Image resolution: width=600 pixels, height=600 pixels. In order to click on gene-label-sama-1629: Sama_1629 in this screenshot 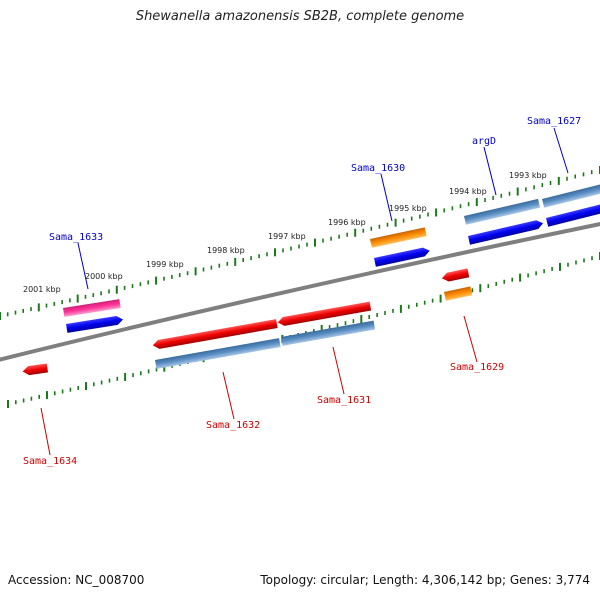, I will do `click(477, 367)`.